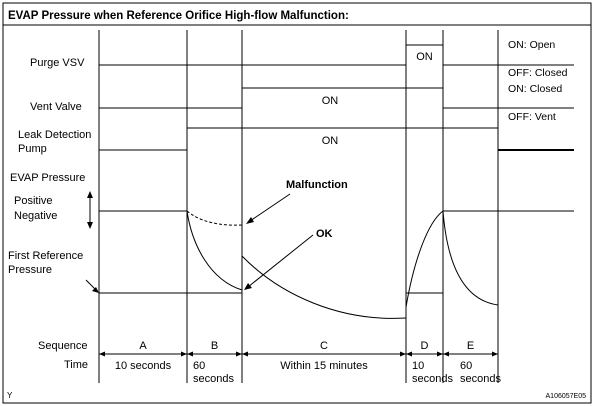  I want to click on vent-valve-label: Vent Valve, so click(56, 107).